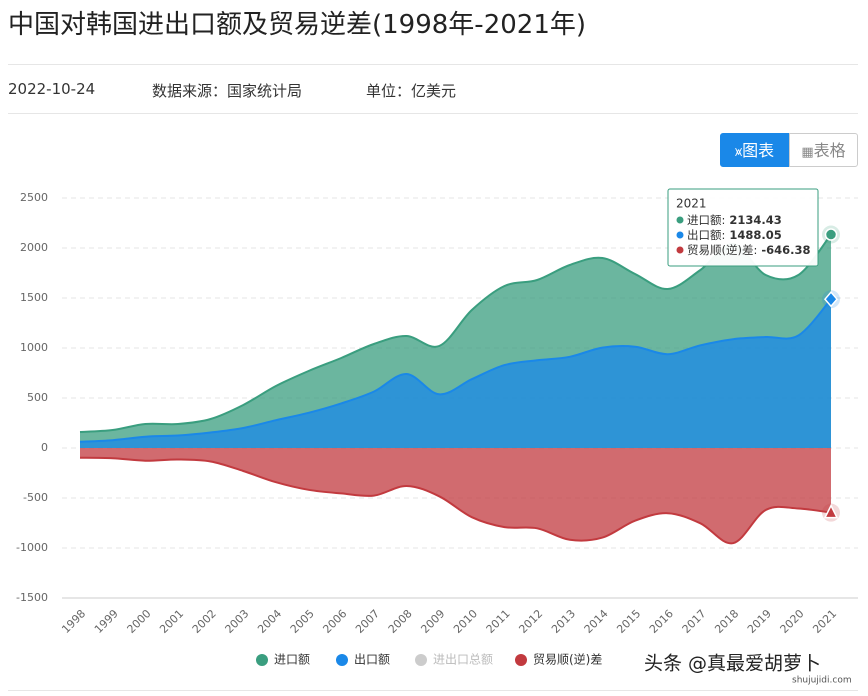 This screenshot has height=696, width=868. Describe the element at coordinates (628, 621) in the screenshot. I see `x-tick-label: 2015` at that location.